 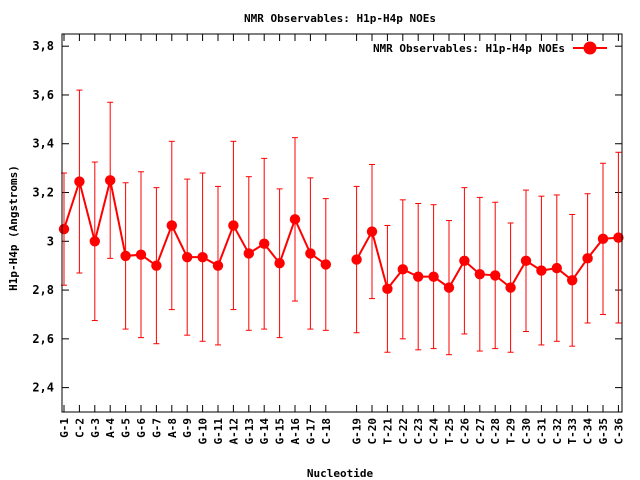 I want to click on x-tick-label: G-19, so click(x=357, y=431).